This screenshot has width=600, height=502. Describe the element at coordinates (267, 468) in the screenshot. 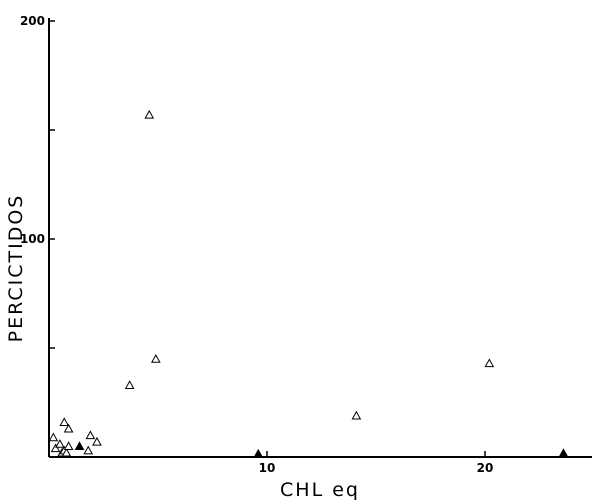

I see `x-tick-label: 10` at that location.